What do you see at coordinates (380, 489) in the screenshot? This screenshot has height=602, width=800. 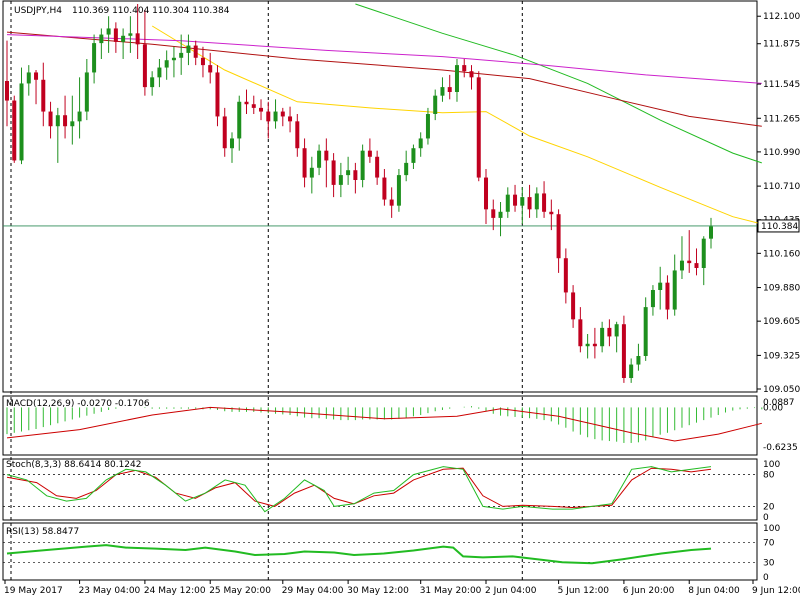 I see `stochastic-pane` at bounding box center [380, 489].